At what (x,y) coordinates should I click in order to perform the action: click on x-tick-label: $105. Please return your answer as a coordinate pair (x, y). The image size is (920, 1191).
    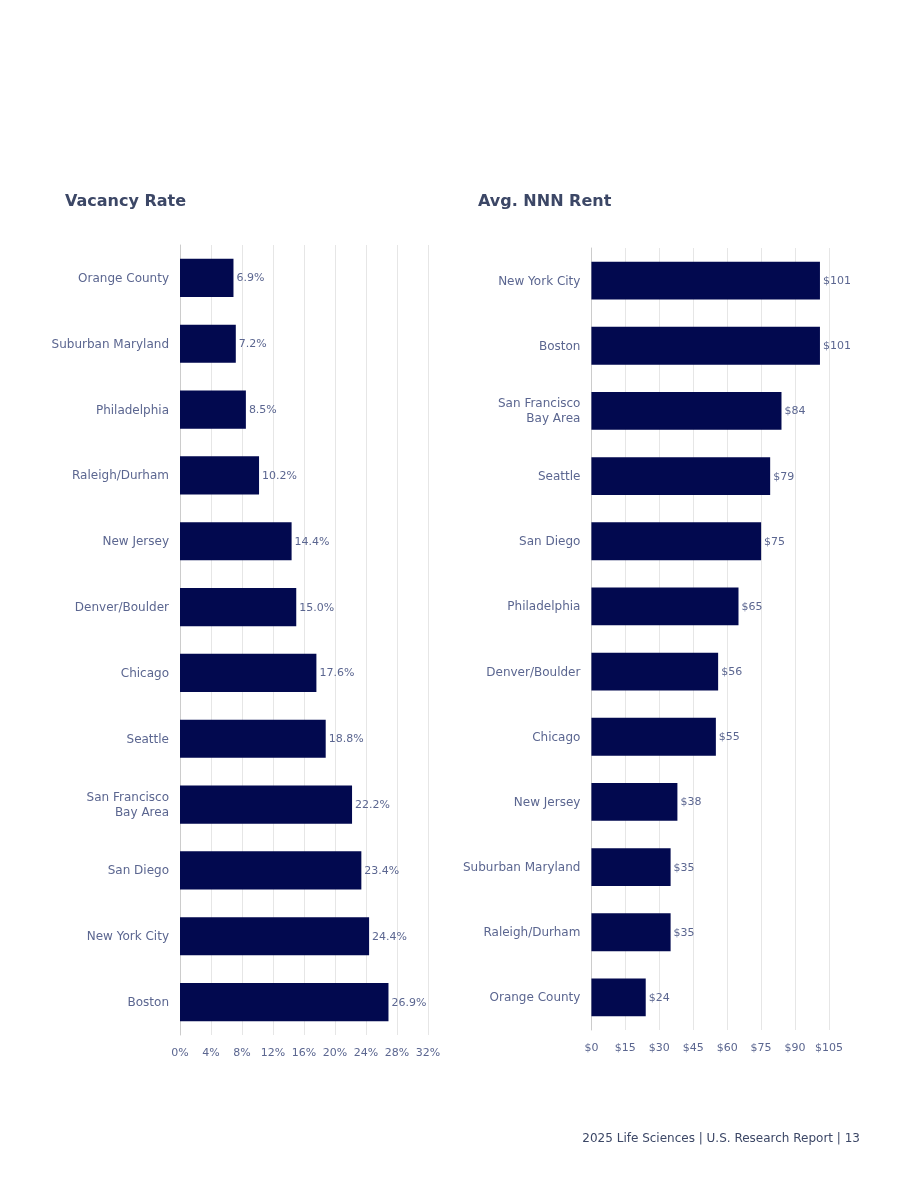
    Looking at the image, I should click on (829, 1047).